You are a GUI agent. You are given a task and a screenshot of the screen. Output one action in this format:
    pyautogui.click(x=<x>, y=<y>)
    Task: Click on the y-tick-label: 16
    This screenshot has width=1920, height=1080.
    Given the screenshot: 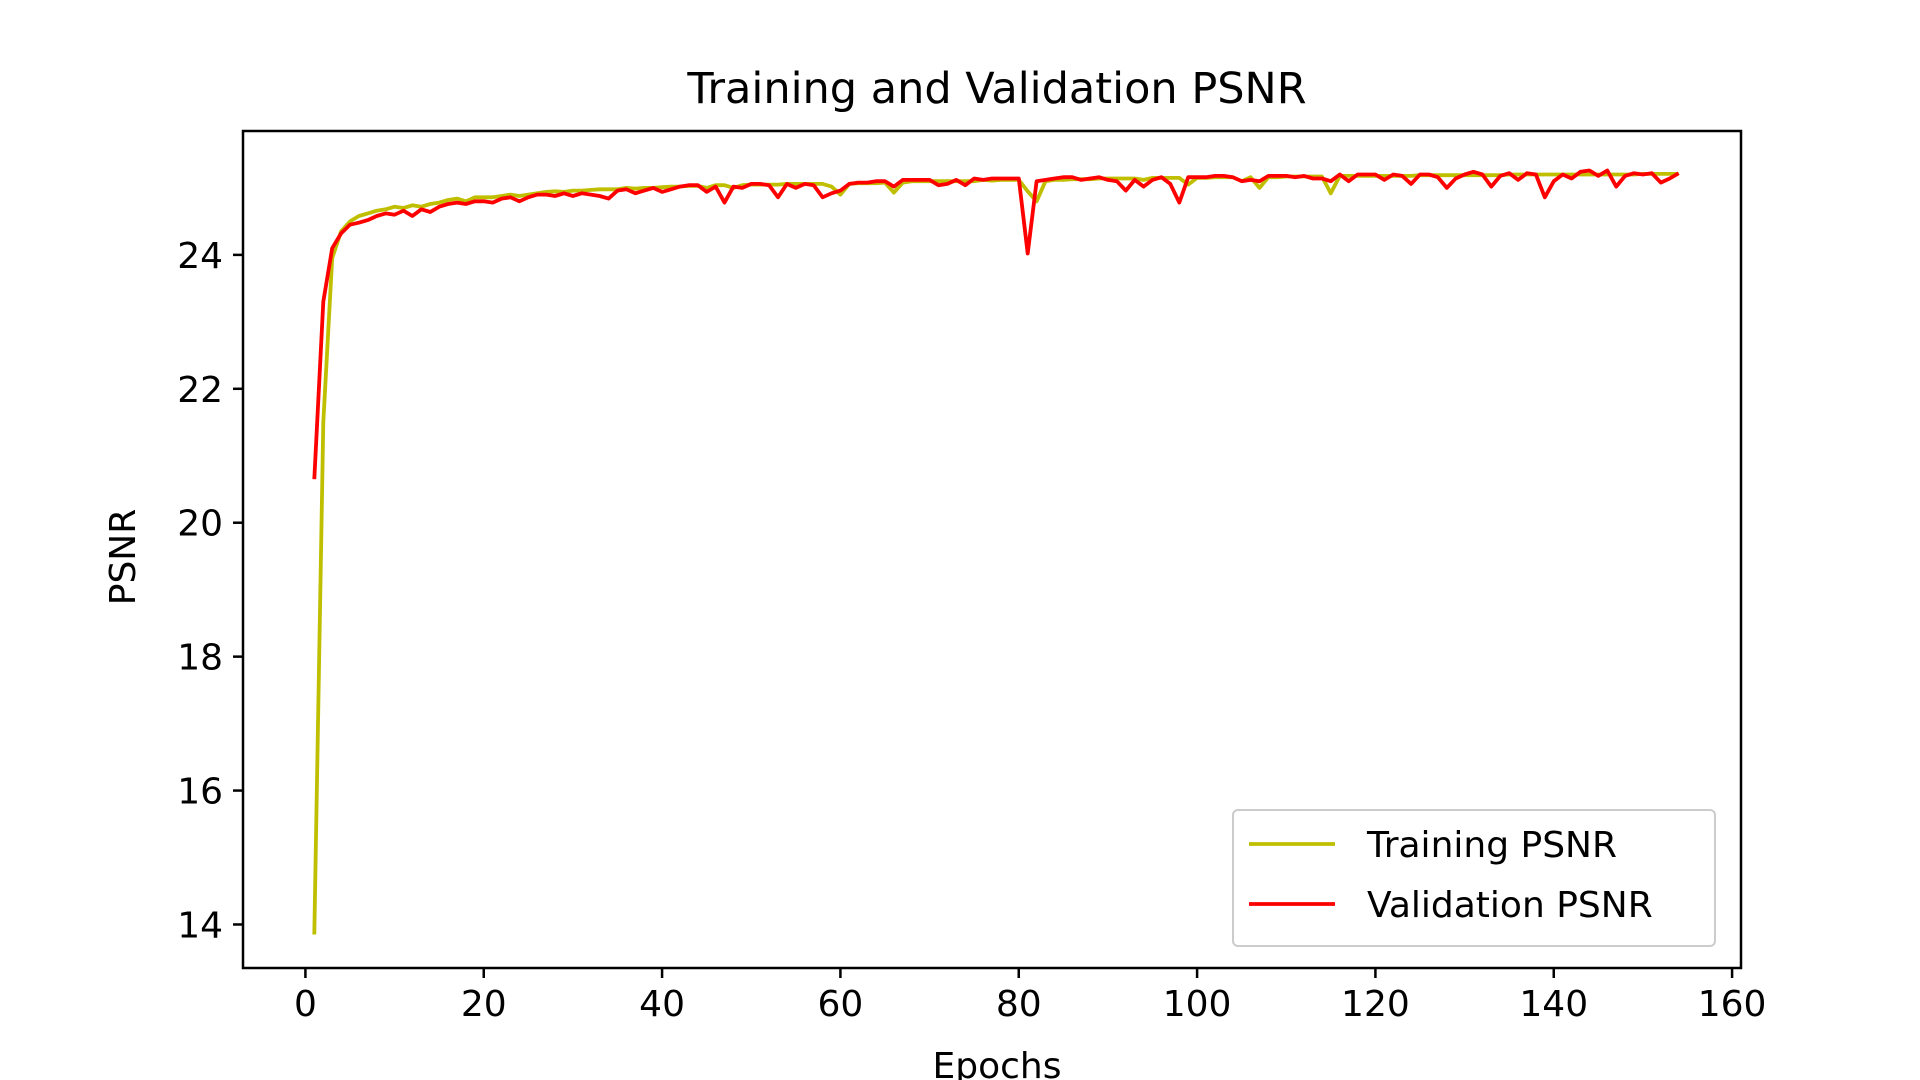 What is the action you would take?
    pyautogui.click(x=200, y=792)
    